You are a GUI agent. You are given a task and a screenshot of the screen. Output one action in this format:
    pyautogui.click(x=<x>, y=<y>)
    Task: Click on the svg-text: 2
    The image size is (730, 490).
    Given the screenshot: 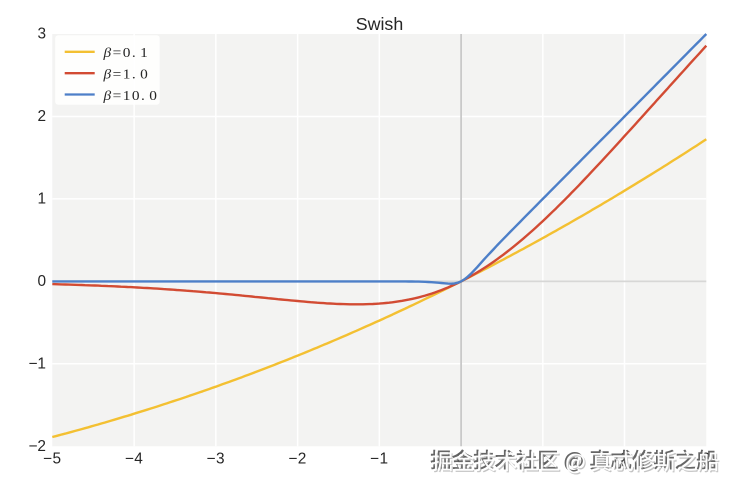 What is the action you would take?
    pyautogui.click(x=41, y=116)
    